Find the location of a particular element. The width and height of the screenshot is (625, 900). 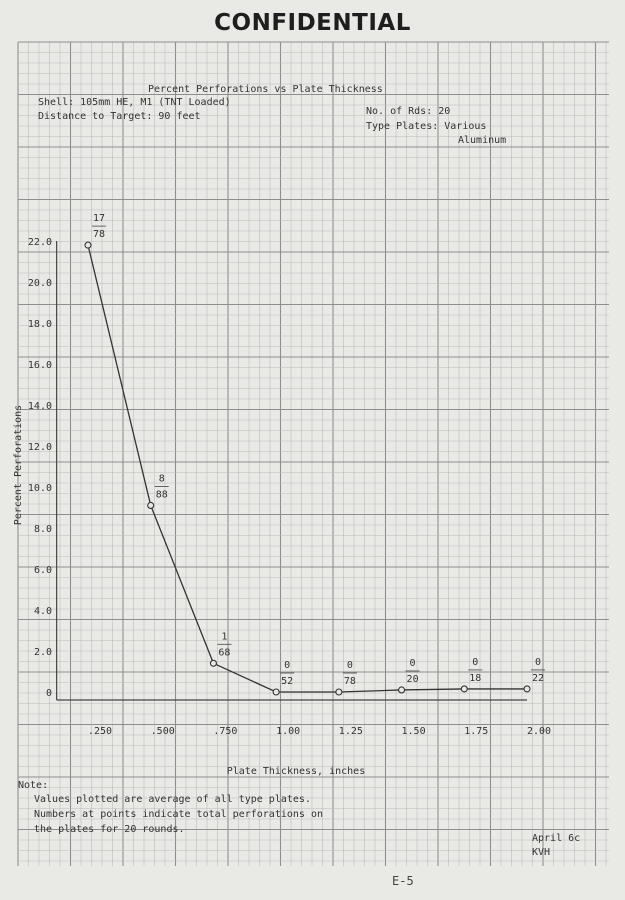

shell-info: Shell: 105mm HE, M1 (TNT Loaded) is located at coordinates (134, 102).